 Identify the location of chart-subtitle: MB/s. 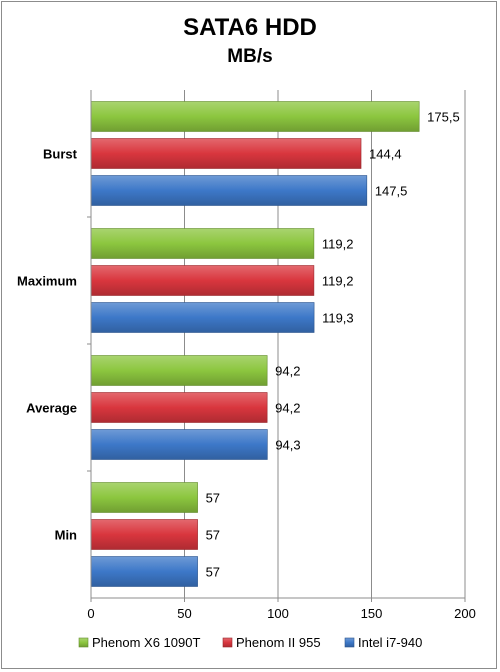
(250, 56).